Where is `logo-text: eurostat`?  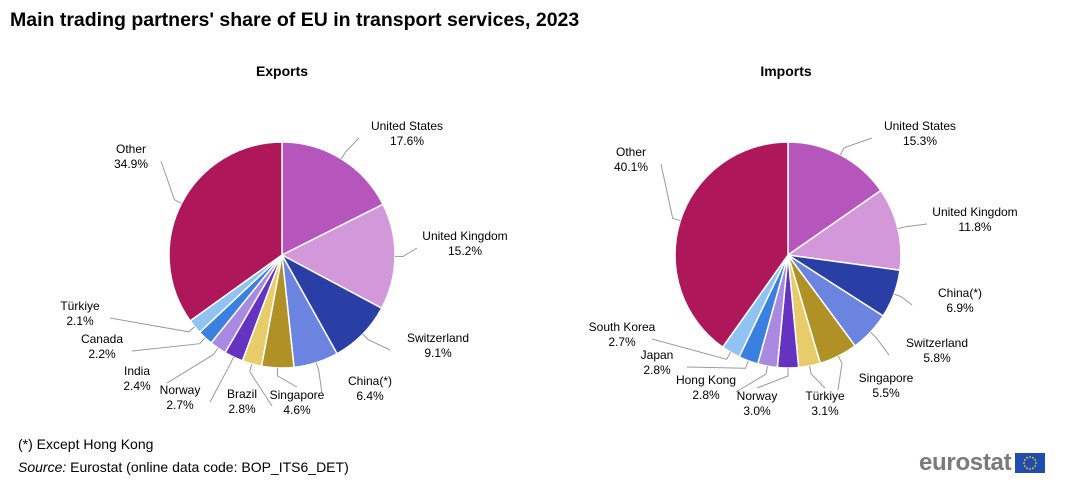 logo-text: eurostat is located at coordinates (965, 462).